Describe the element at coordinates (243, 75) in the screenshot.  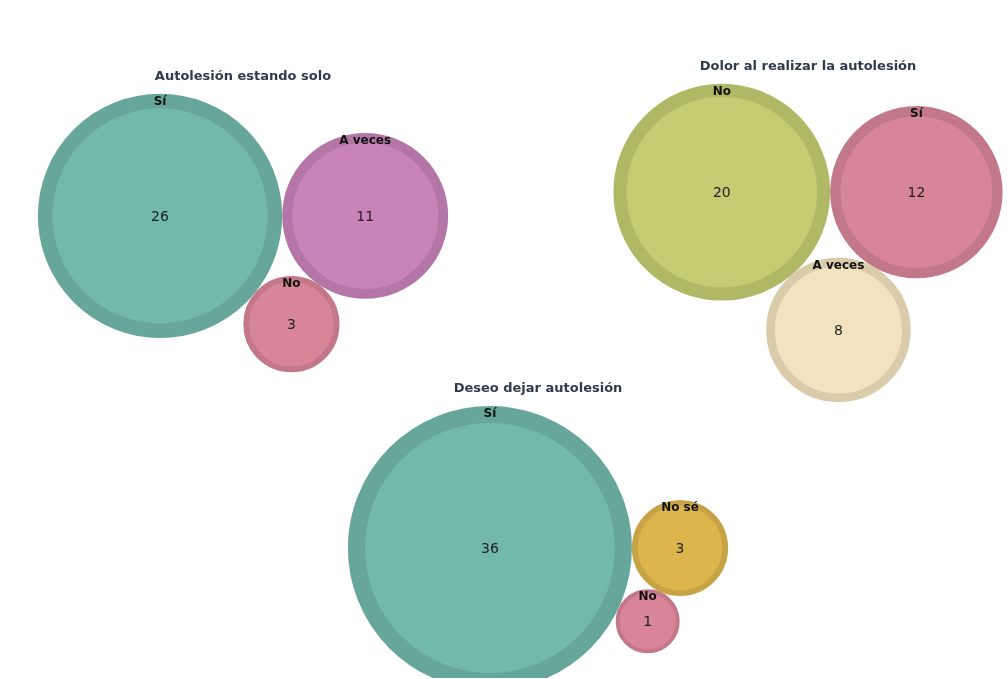
I see `text: Autolesión estando solo` at that location.